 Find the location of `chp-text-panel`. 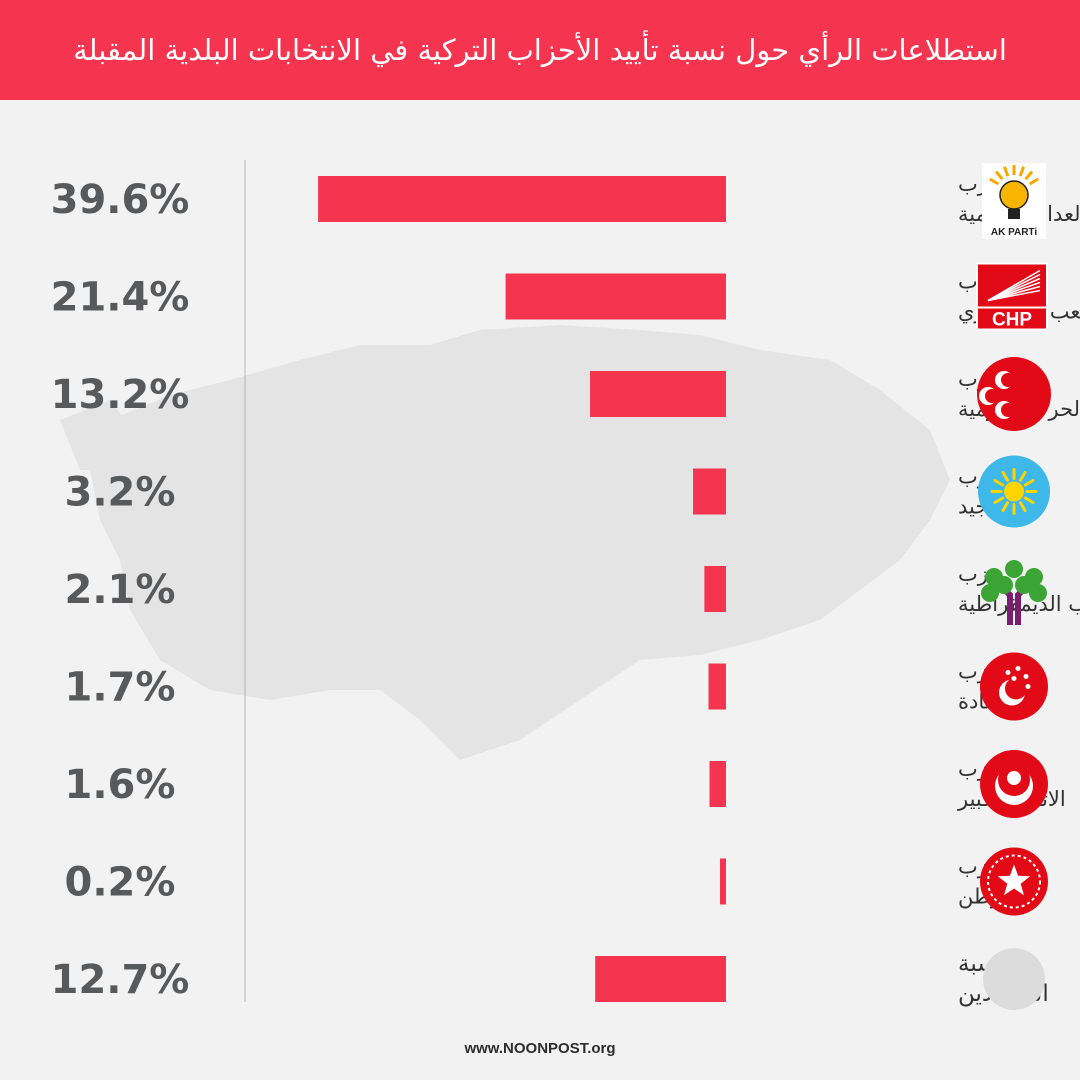

chp-text-panel is located at coordinates (1012, 318).